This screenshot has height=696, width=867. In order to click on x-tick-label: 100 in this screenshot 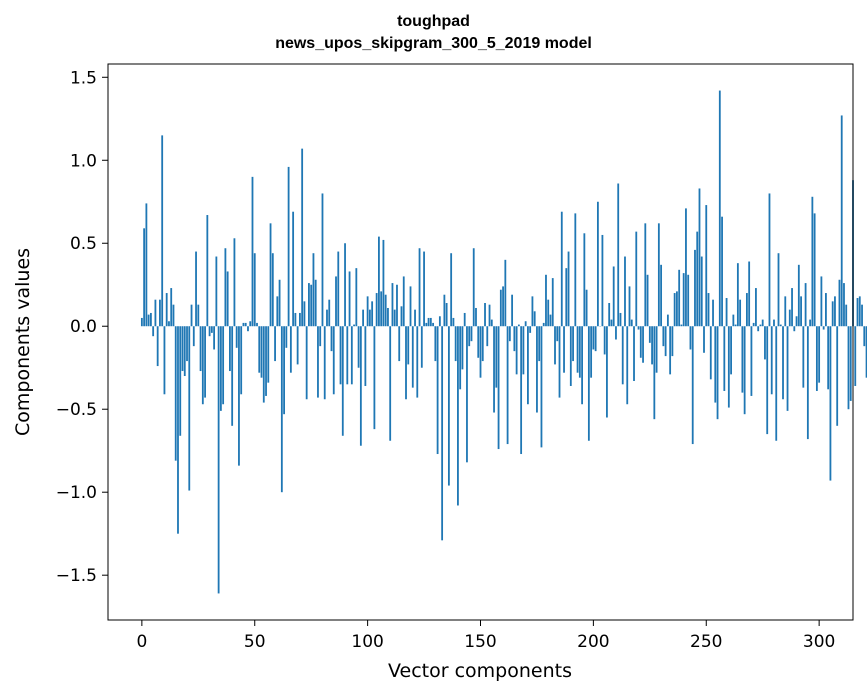, I will do `click(367, 642)`.